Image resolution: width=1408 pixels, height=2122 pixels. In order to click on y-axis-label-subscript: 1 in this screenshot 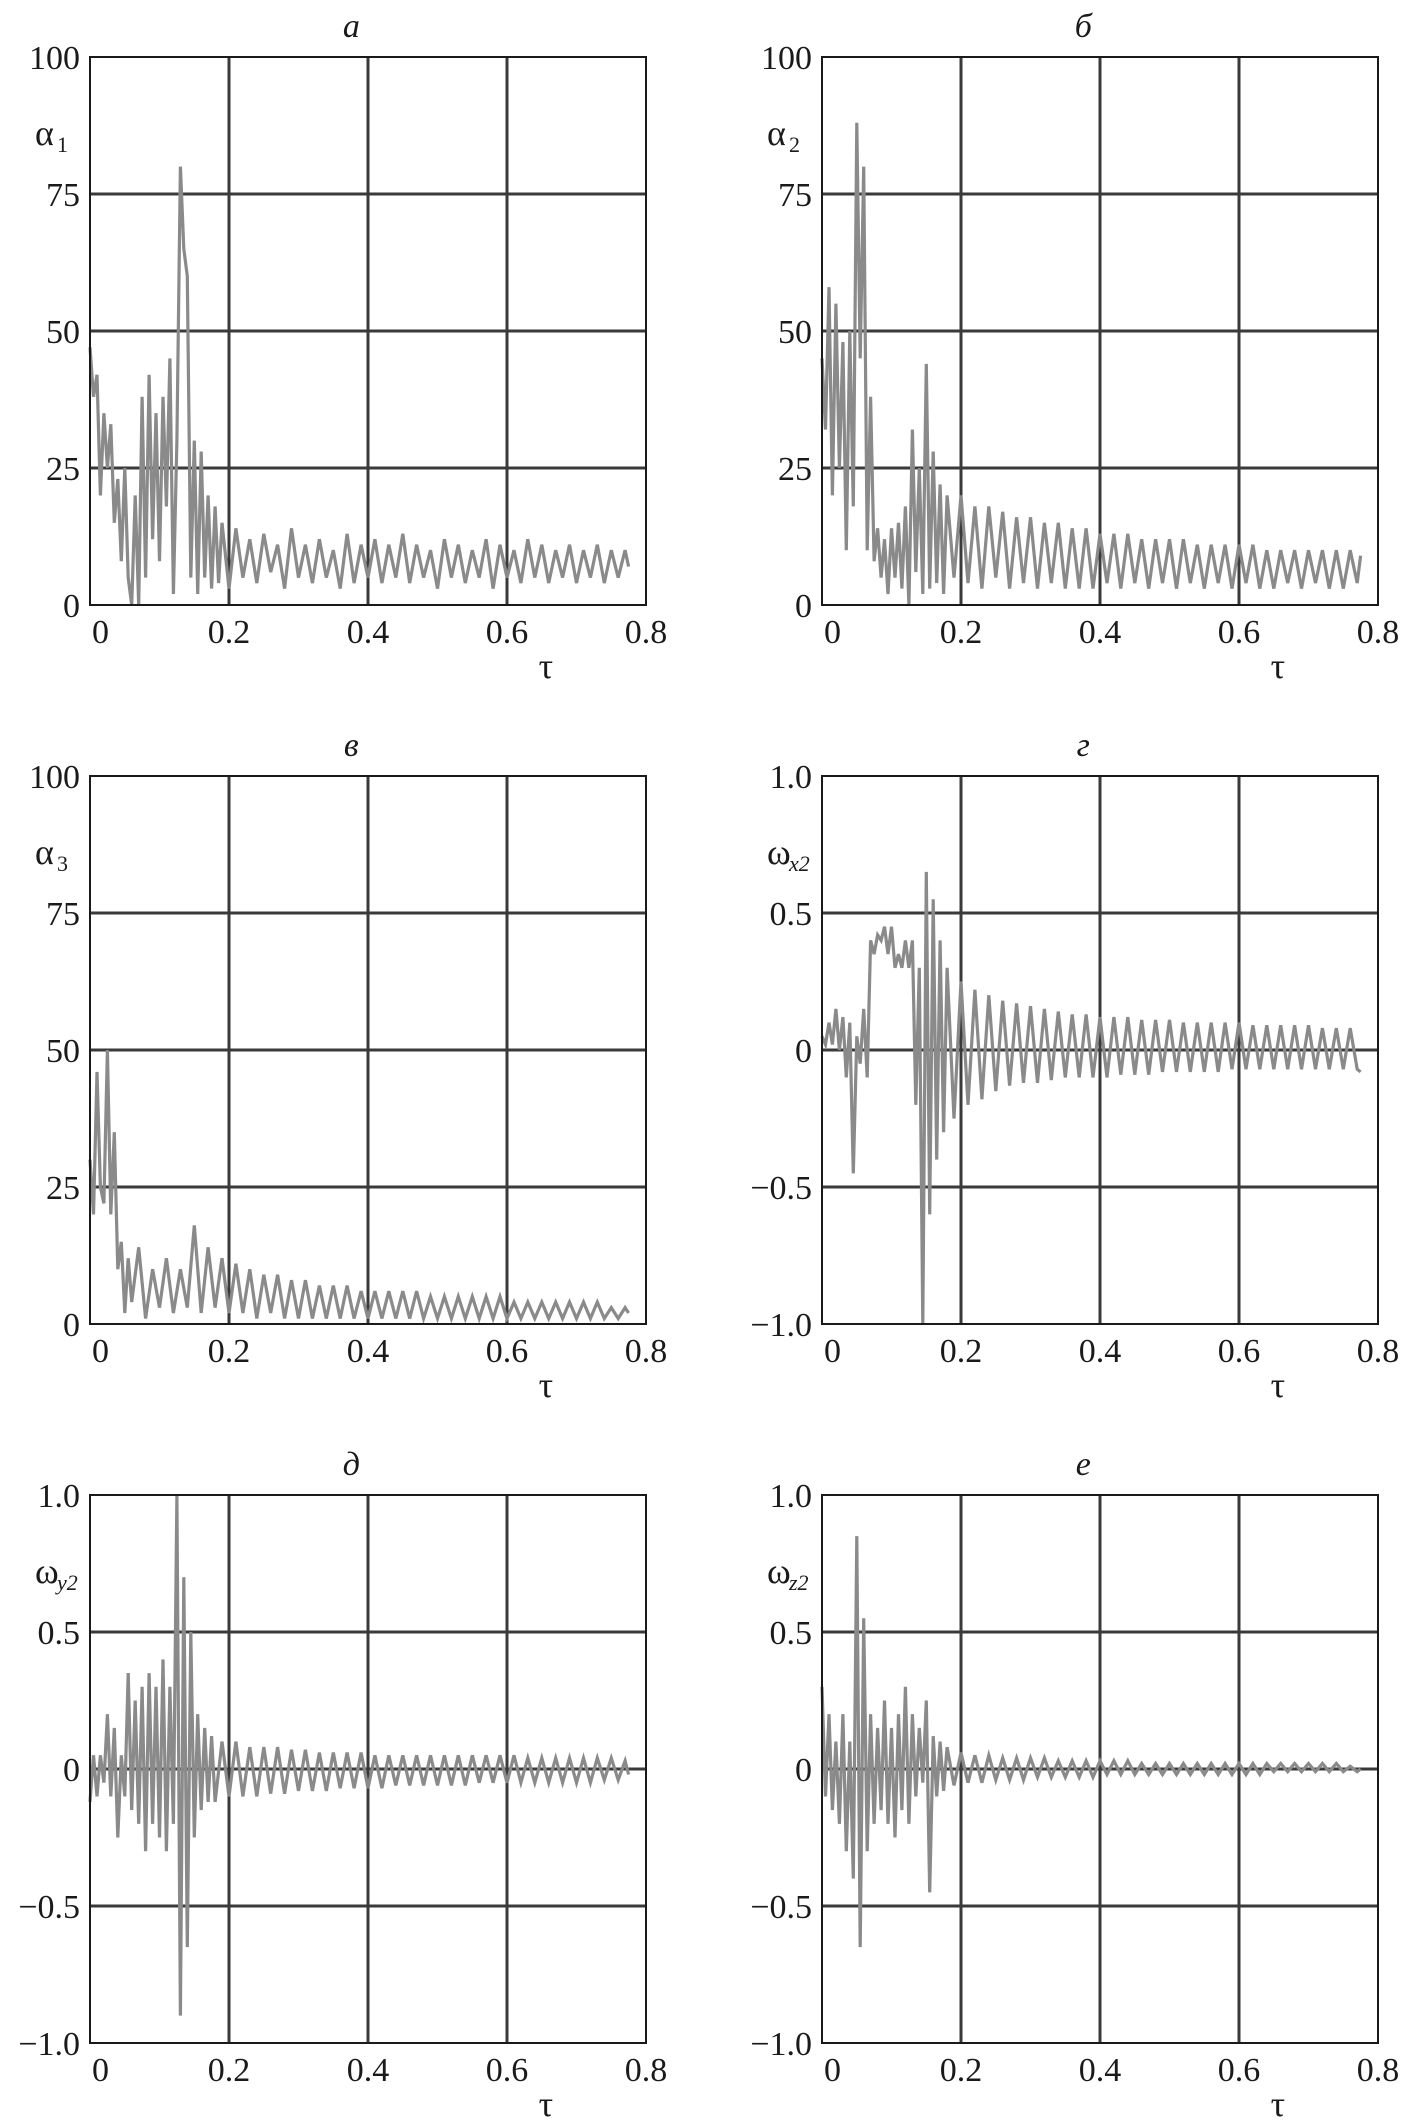, I will do `click(62, 144)`.